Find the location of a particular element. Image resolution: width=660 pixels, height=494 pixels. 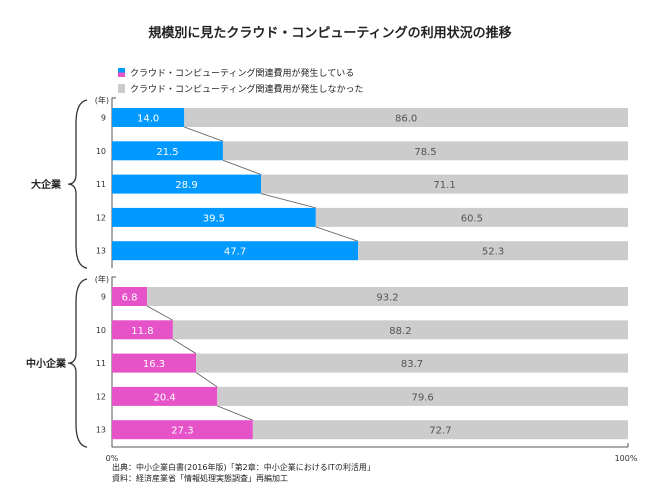

data-label-not-incurred: 78.5 is located at coordinates (425, 152).